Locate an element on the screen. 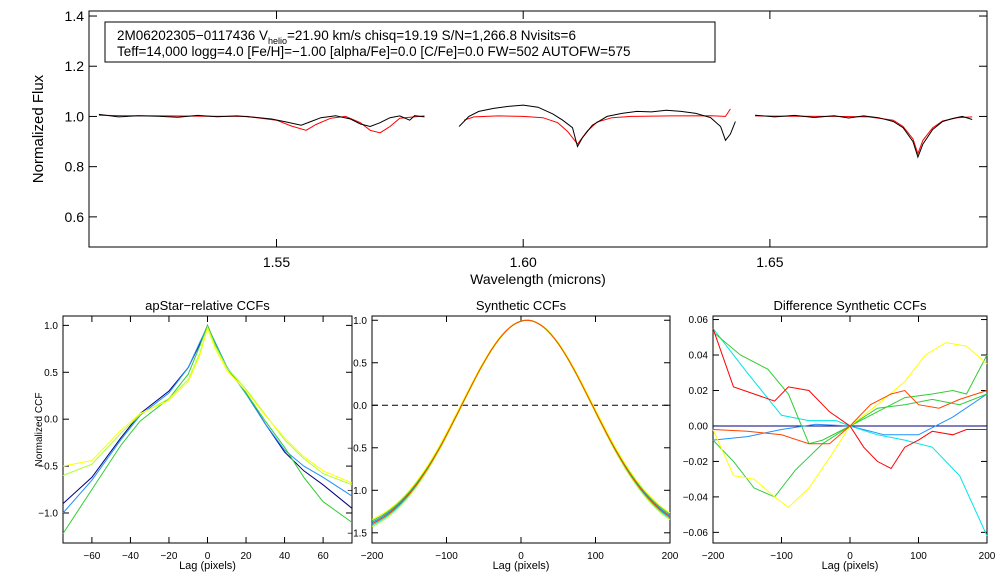 This screenshot has width=1008, height=576. difference-ccf-ytick-label: −0.04 is located at coordinates (696, 497).